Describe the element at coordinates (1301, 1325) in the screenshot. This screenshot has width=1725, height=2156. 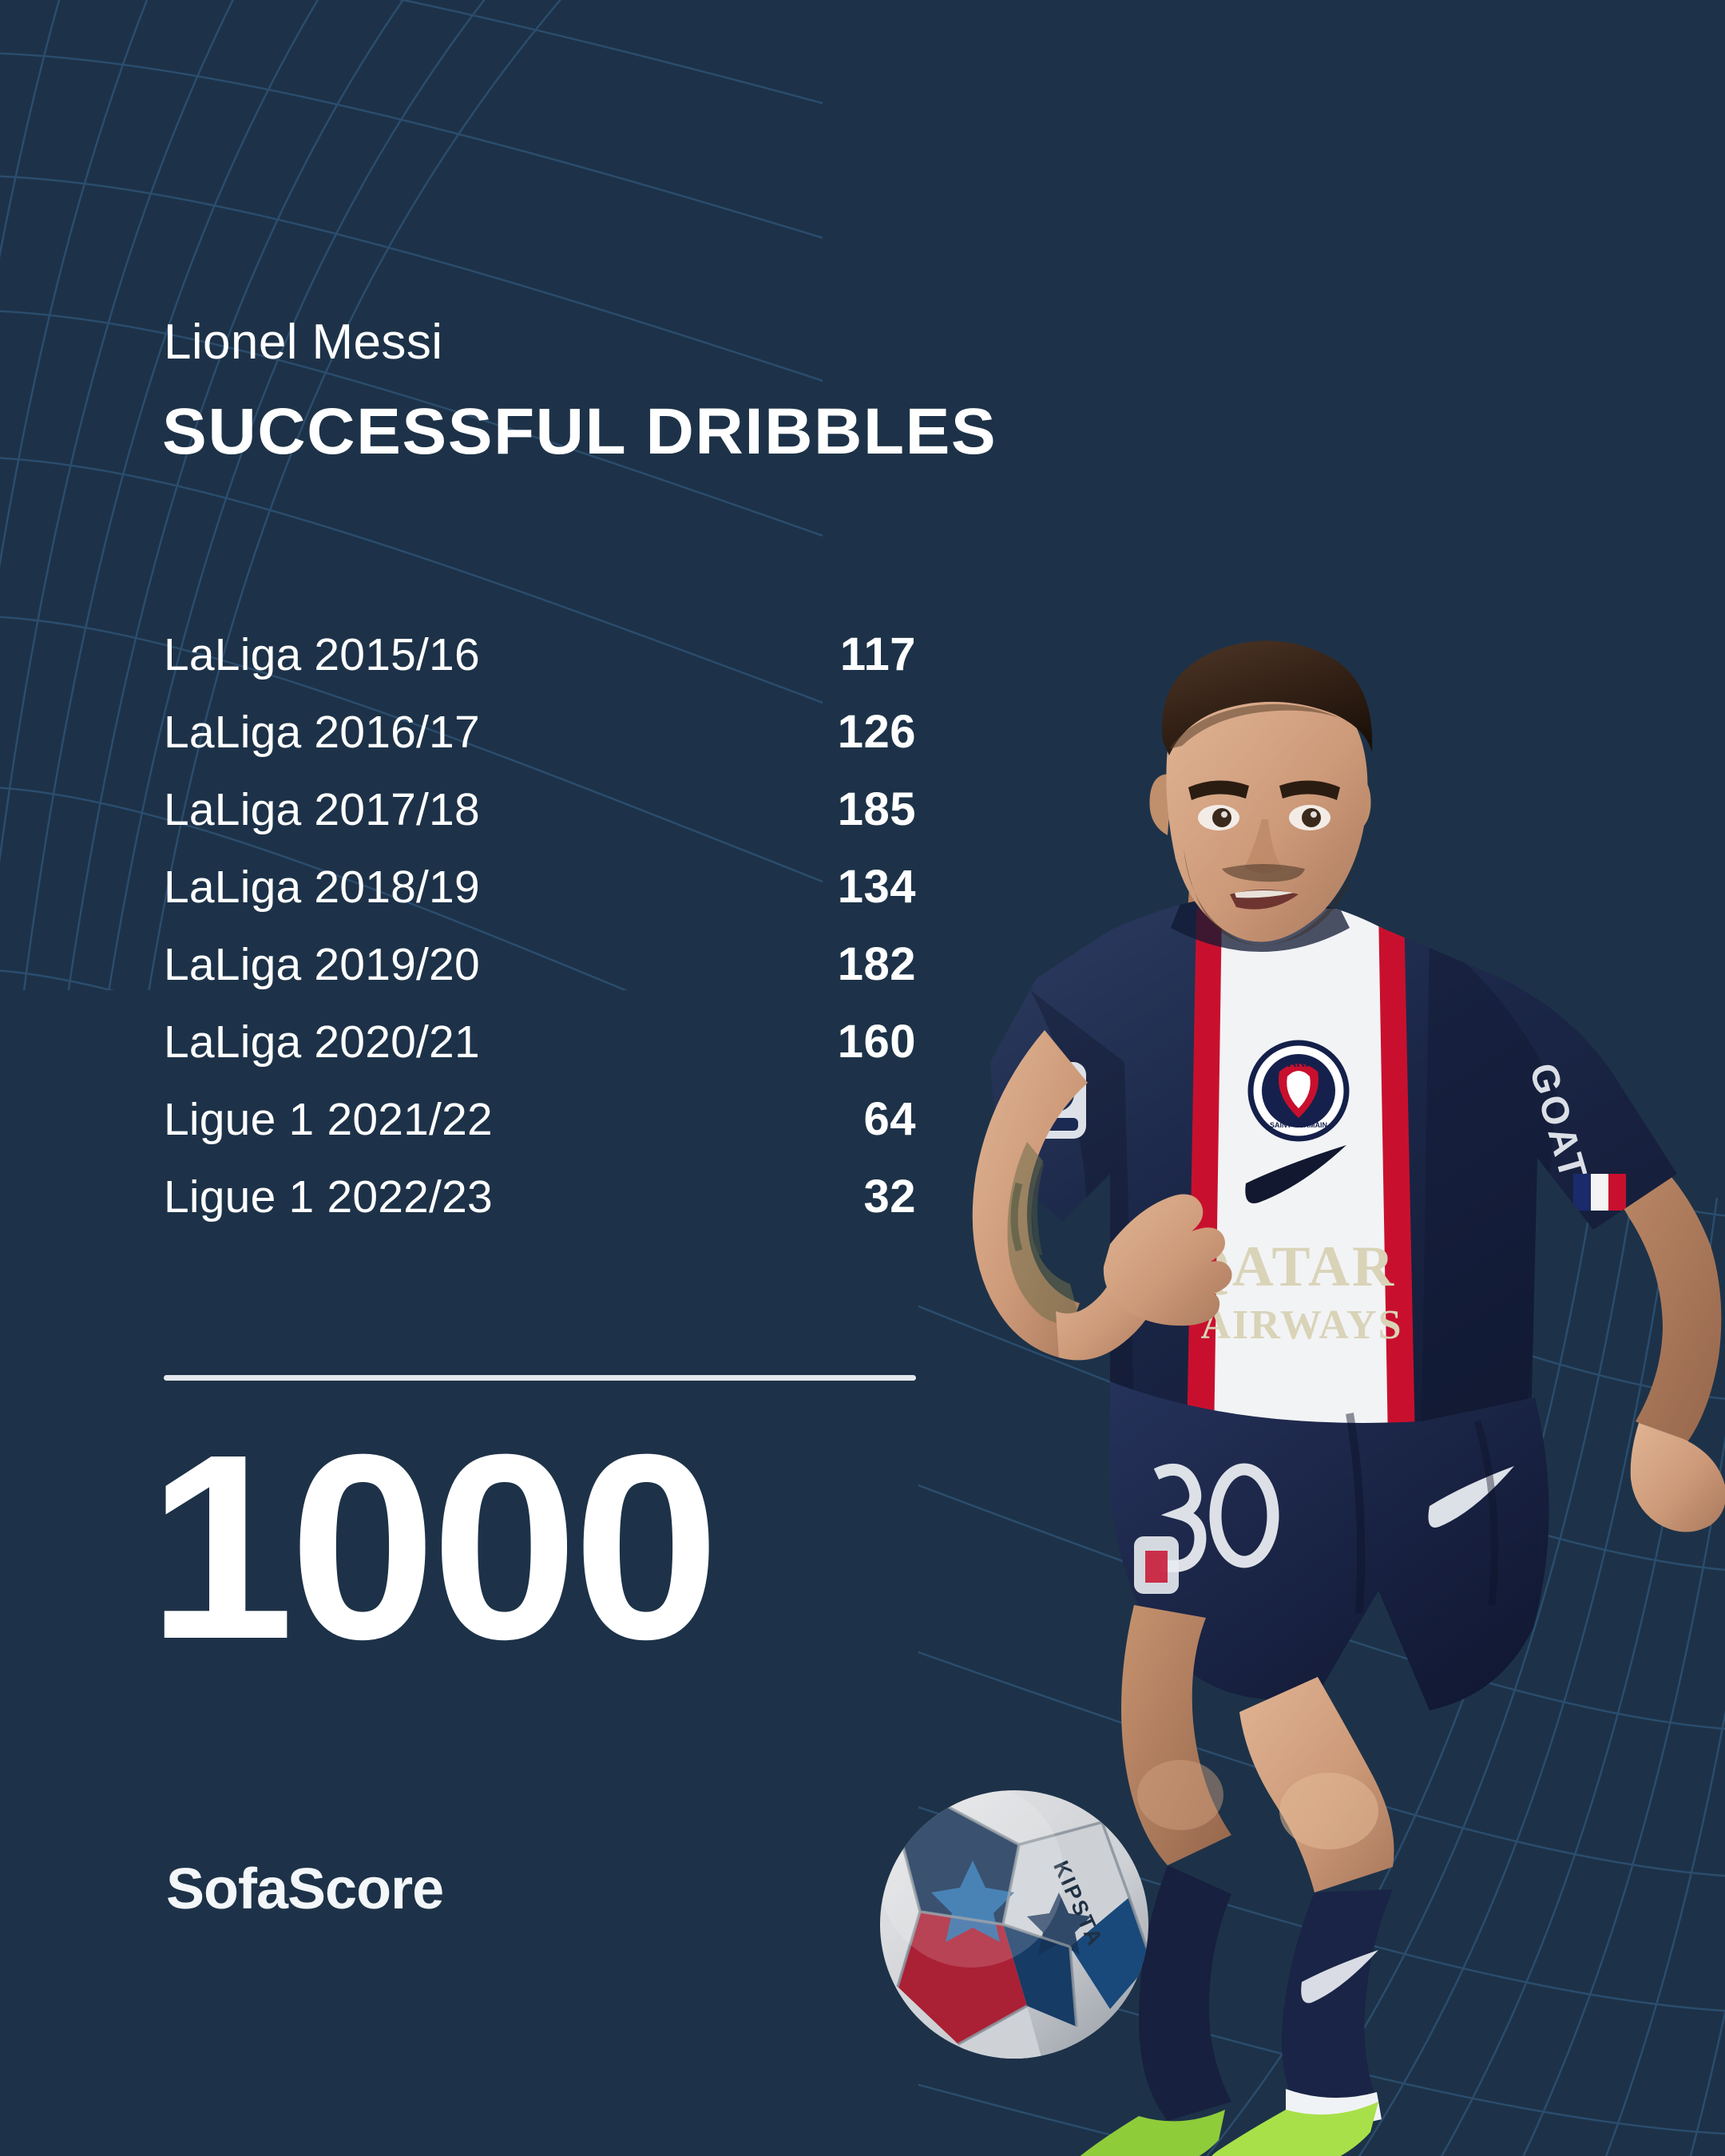
I see `svg-text: AIRWAYS` at that location.